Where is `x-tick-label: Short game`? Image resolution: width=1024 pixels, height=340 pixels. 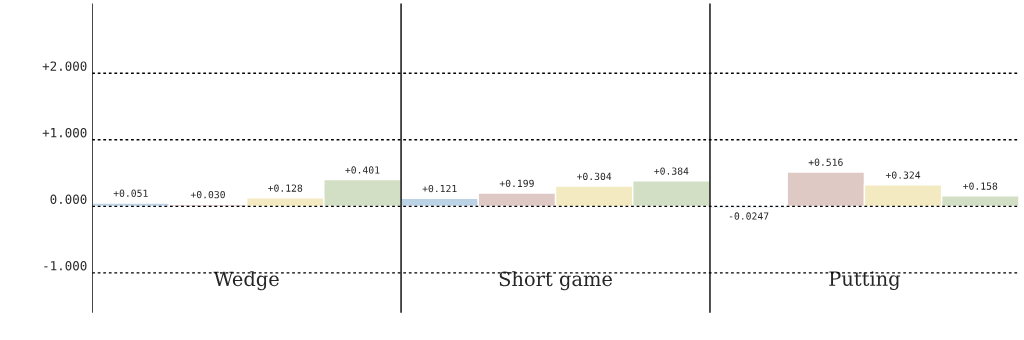
x-tick-label: Short game is located at coordinates (555, 281).